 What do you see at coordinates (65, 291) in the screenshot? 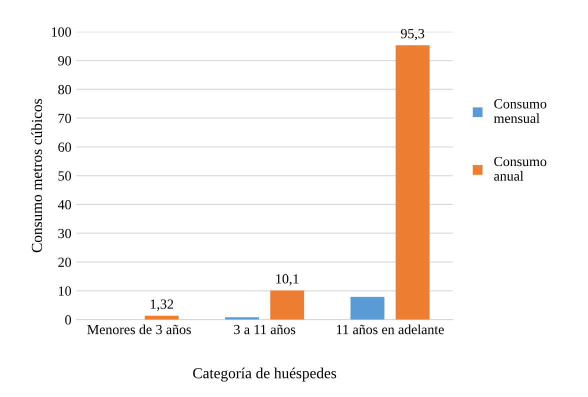
I see `y-tick-label: 10` at bounding box center [65, 291].